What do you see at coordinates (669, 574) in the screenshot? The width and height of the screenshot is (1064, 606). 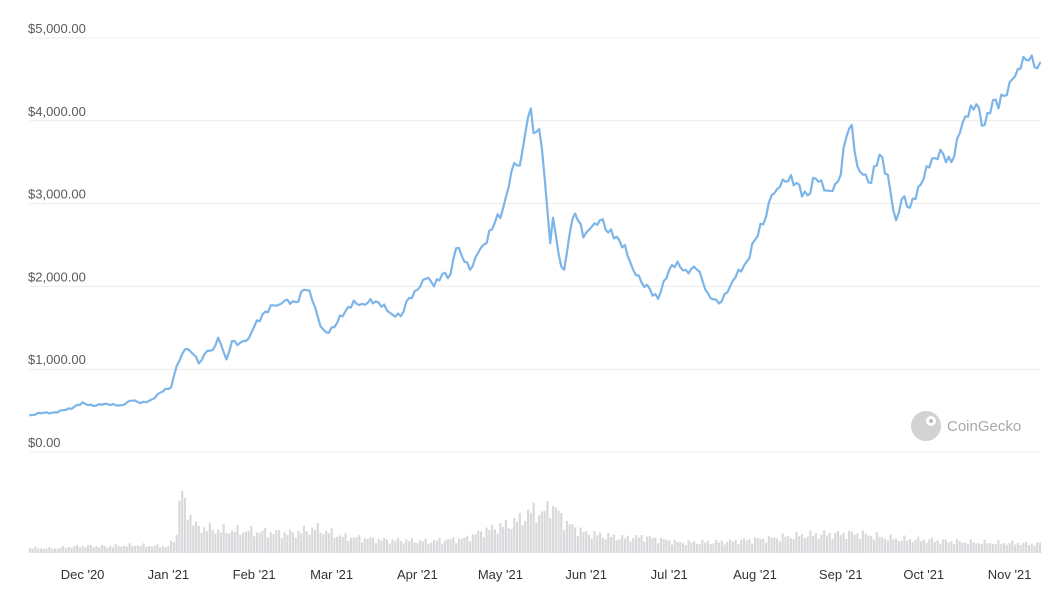 I see `x-tick-label: Jul '21` at bounding box center [669, 574].